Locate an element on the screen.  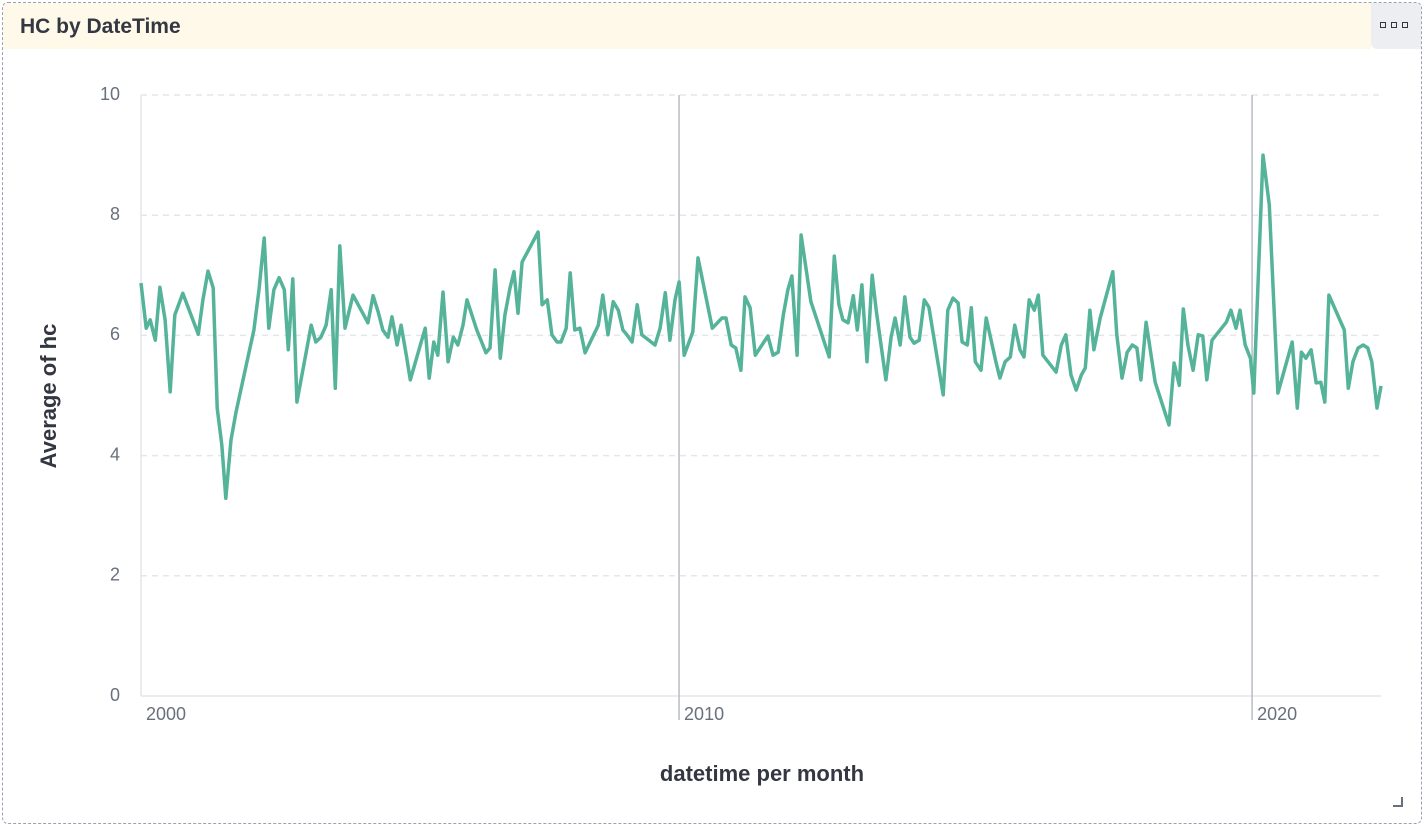
resize-handle is located at coordinates (1398, 802).